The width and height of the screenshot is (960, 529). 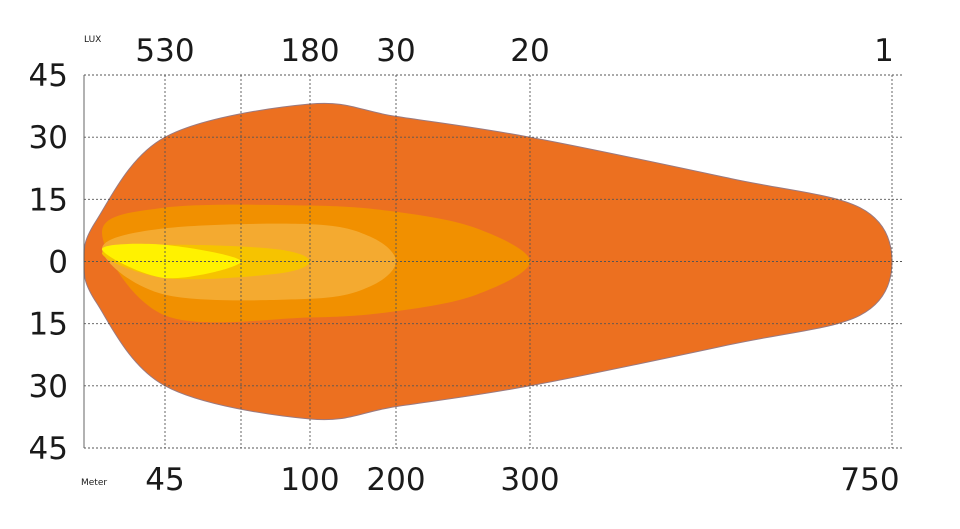 What do you see at coordinates (309, 51) in the screenshot?
I see `lux-tick-label-180: 180` at bounding box center [309, 51].